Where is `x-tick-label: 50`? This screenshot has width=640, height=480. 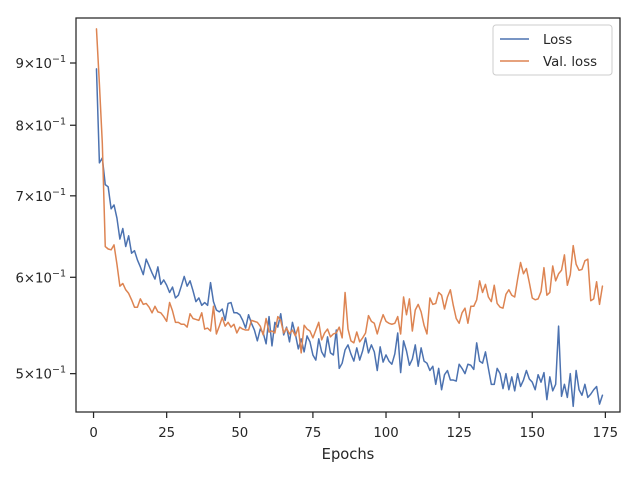 x-tick-label: 50 is located at coordinates (239, 433).